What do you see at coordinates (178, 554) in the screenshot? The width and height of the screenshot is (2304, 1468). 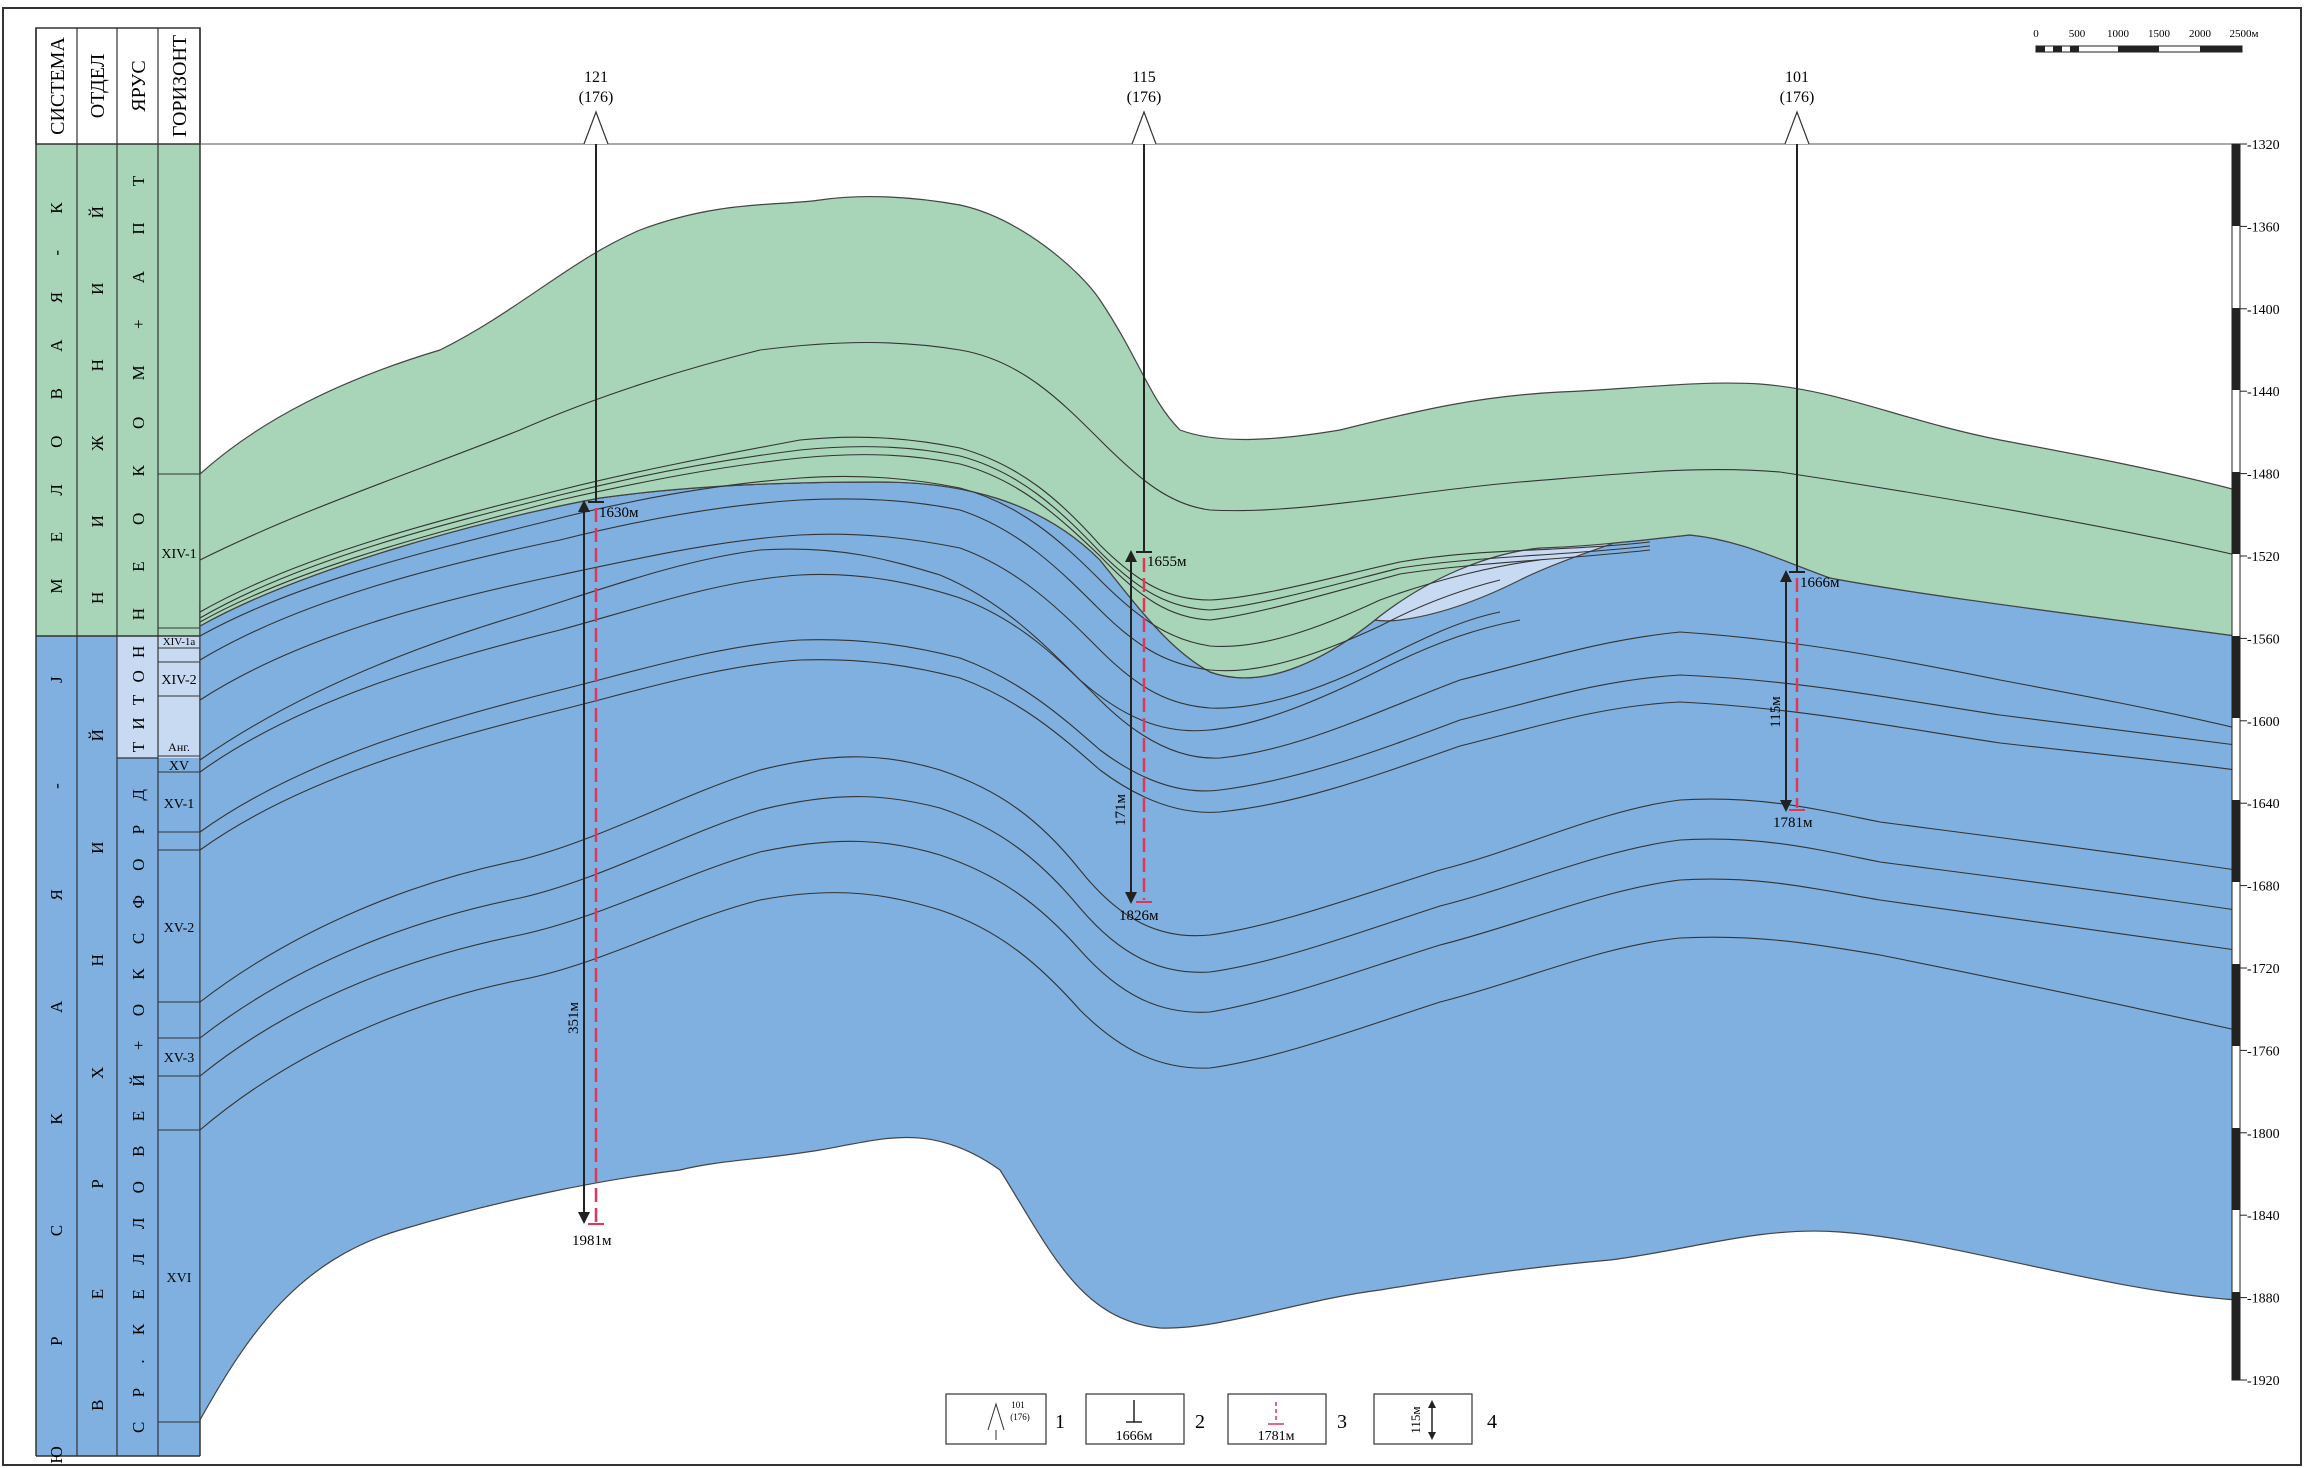 I see `horizon-label: XIV-1` at bounding box center [178, 554].